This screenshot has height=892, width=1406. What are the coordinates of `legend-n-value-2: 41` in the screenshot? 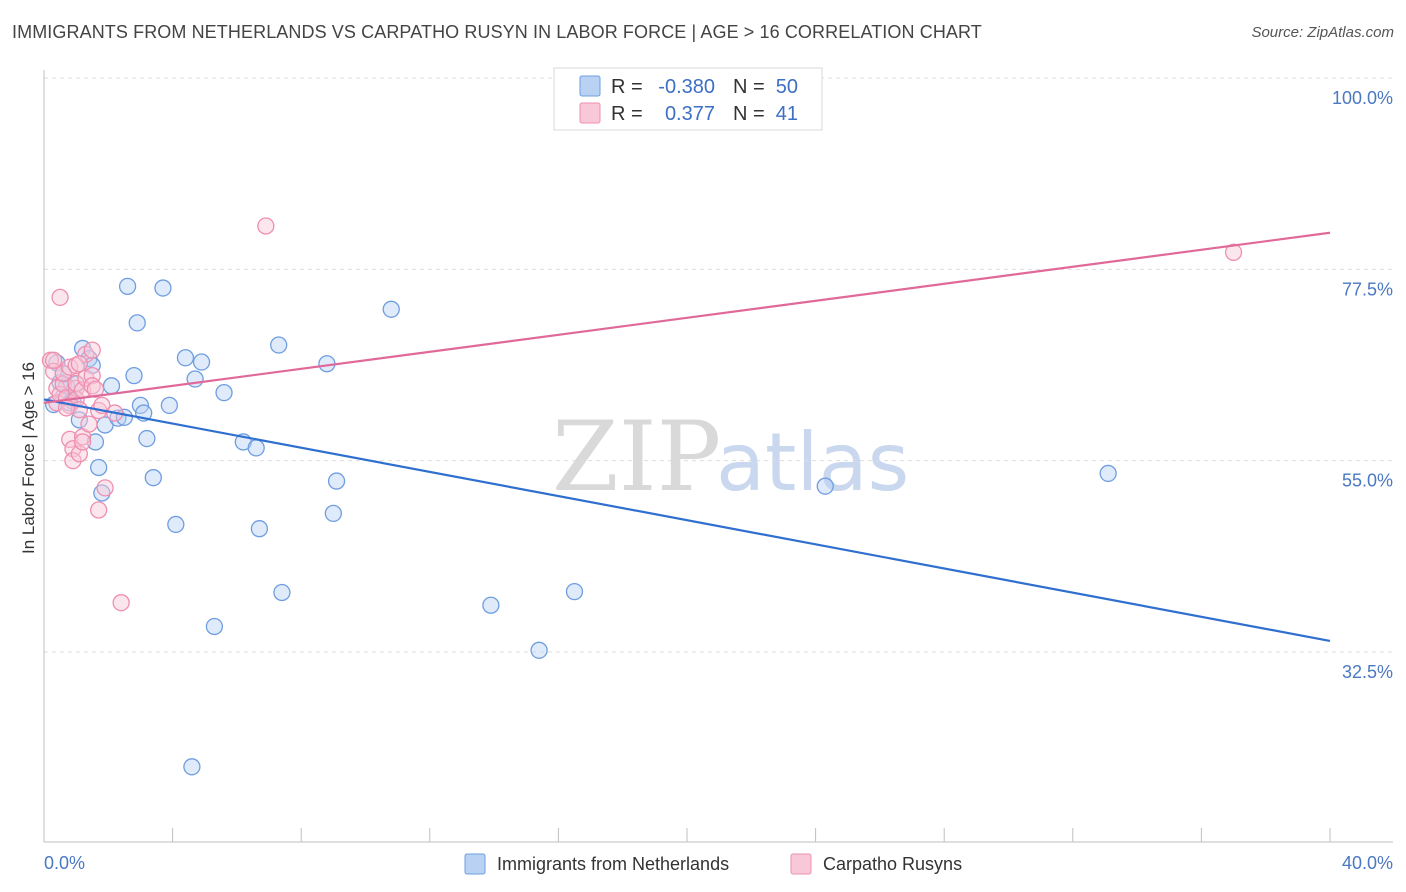 It's located at (787, 114).